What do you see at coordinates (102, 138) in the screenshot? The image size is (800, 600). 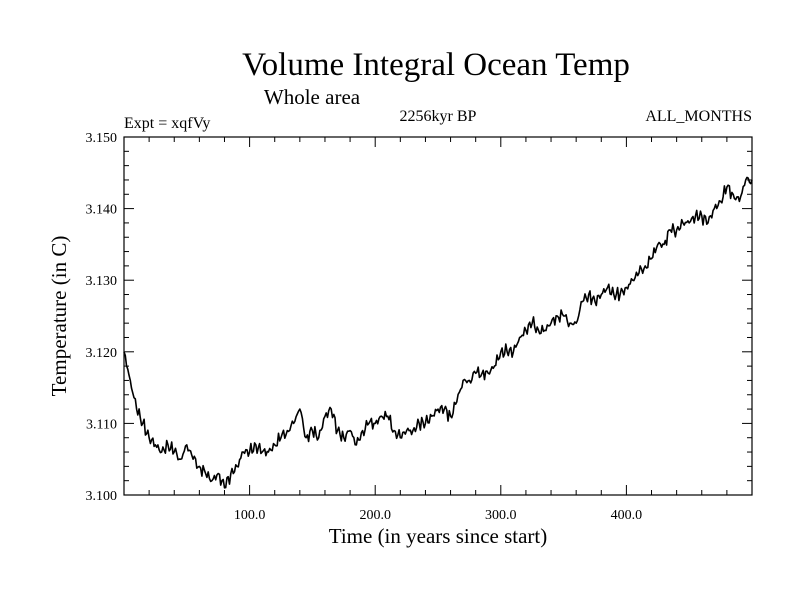 I see `y-tick-label: 3.150` at bounding box center [102, 138].